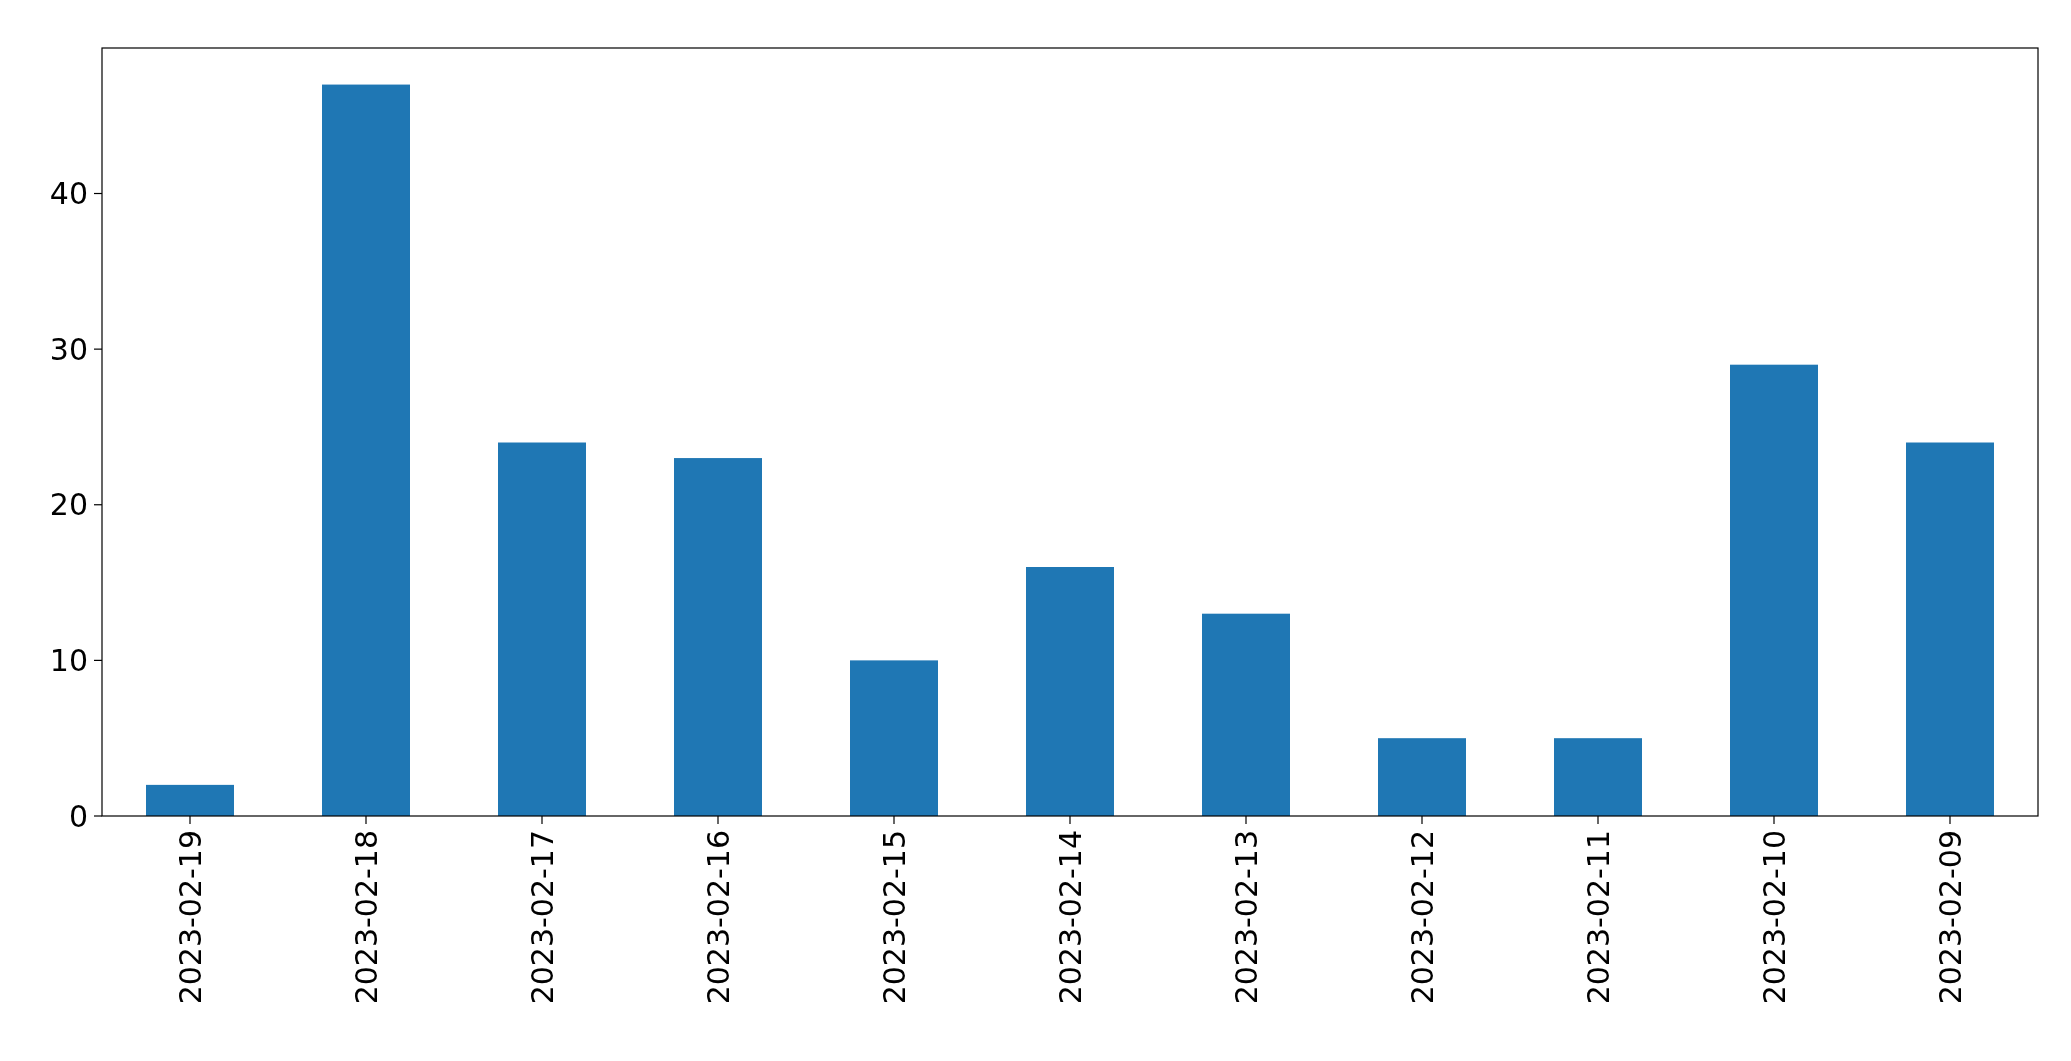 This screenshot has height=1061, width=2071. Describe the element at coordinates (68, 660) in the screenshot. I see `y-tick-label: 10` at that location.